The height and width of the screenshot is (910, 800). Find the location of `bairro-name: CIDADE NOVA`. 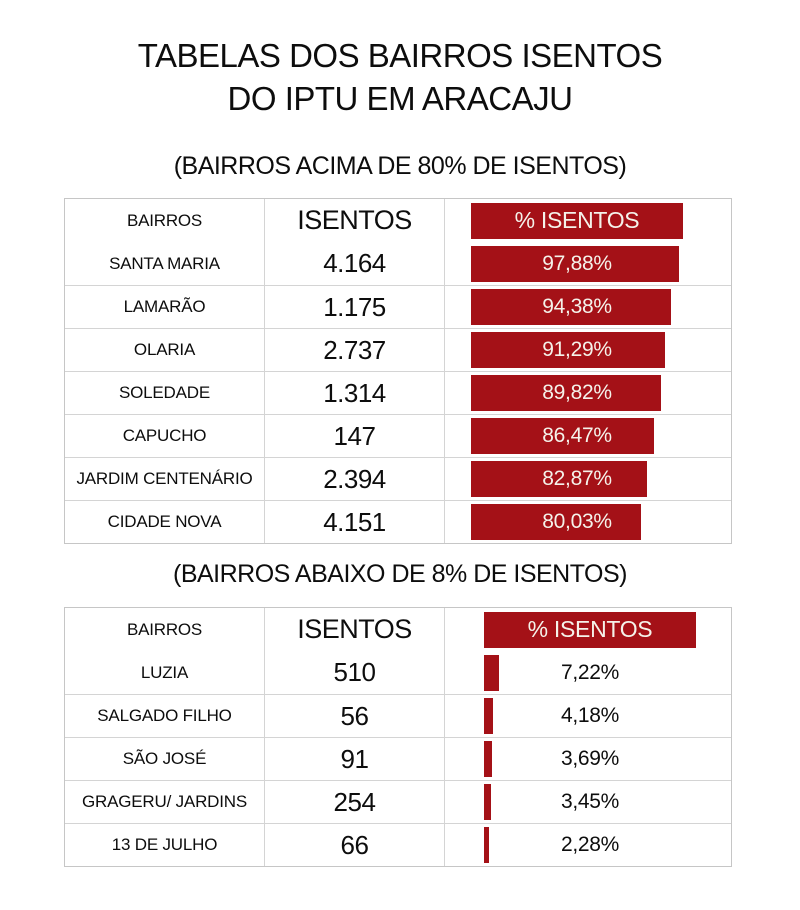

bairro-name: CIDADE NOVA is located at coordinates (164, 521).